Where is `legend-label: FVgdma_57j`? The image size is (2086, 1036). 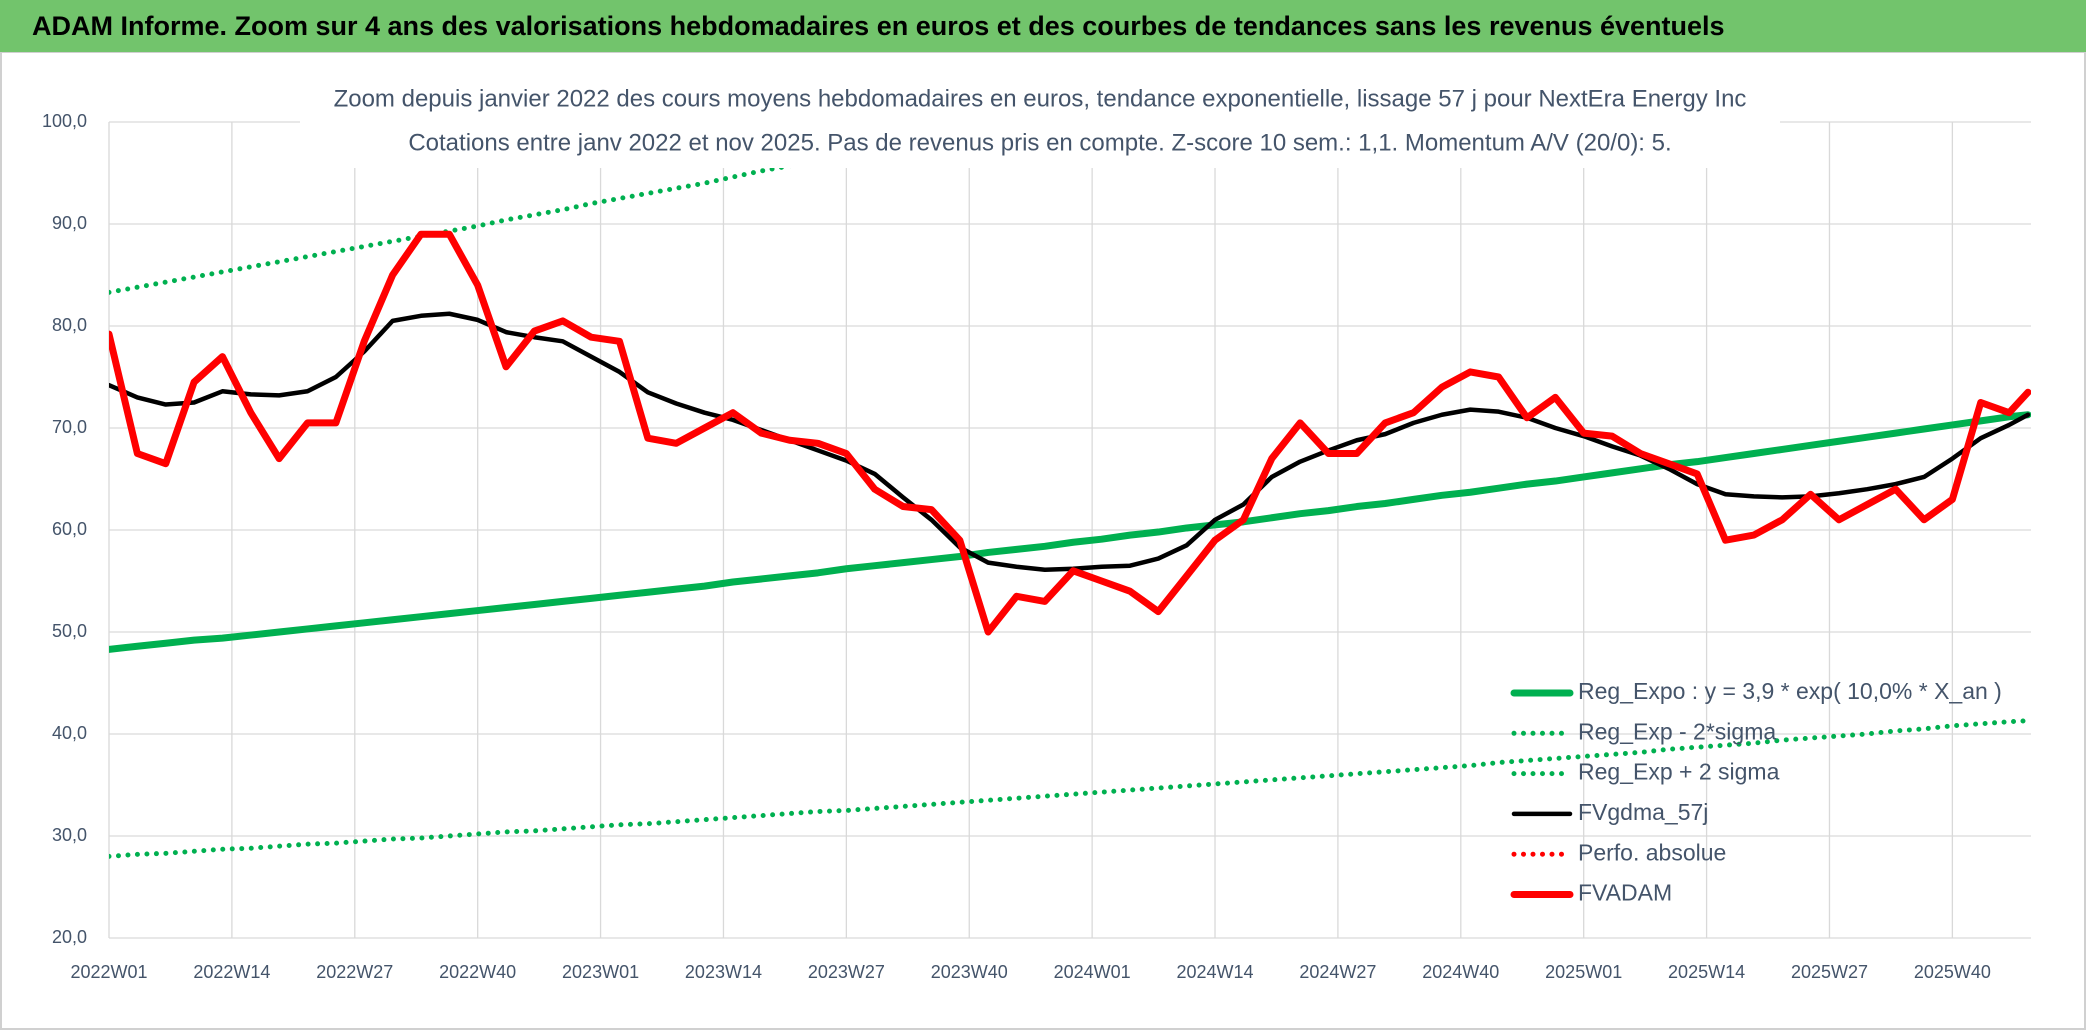 legend-label: FVgdma_57j is located at coordinates (1643, 812).